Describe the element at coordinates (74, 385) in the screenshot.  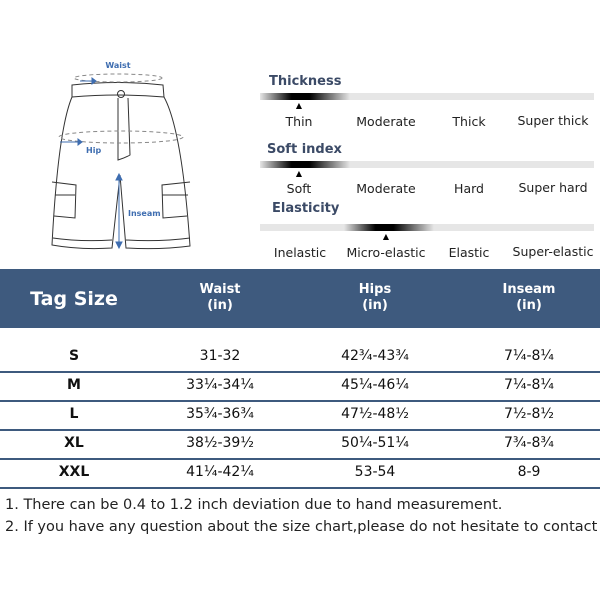
I see `cell-size: M` at that location.